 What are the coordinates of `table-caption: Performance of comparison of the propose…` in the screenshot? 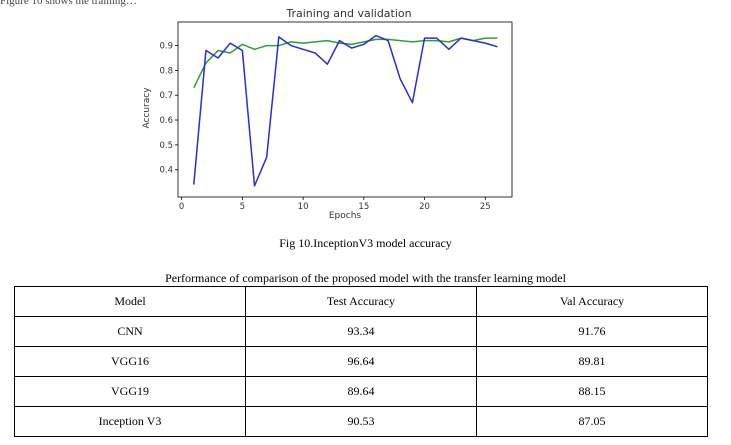 It's located at (365, 278).